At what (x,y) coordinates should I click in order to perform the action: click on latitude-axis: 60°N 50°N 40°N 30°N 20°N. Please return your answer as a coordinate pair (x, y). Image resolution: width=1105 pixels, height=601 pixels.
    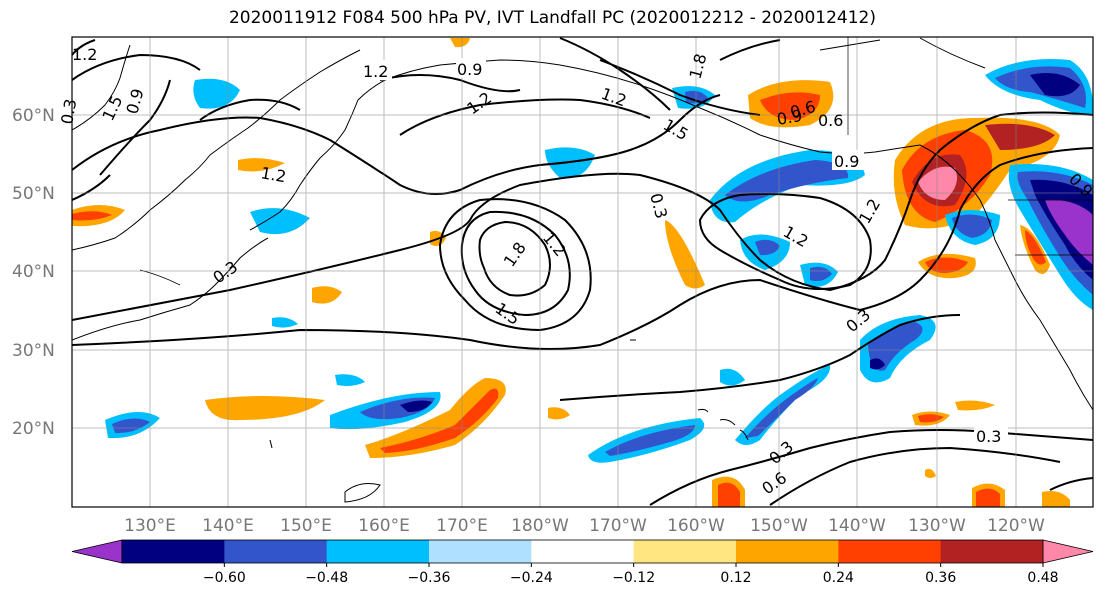
    Looking at the image, I should click on (33, 272).